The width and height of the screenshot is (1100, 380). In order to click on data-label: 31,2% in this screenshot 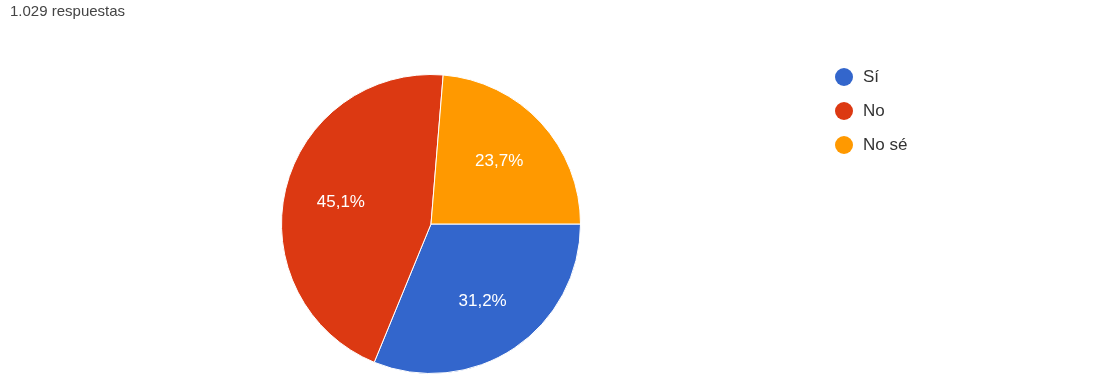, I will do `click(482, 300)`.